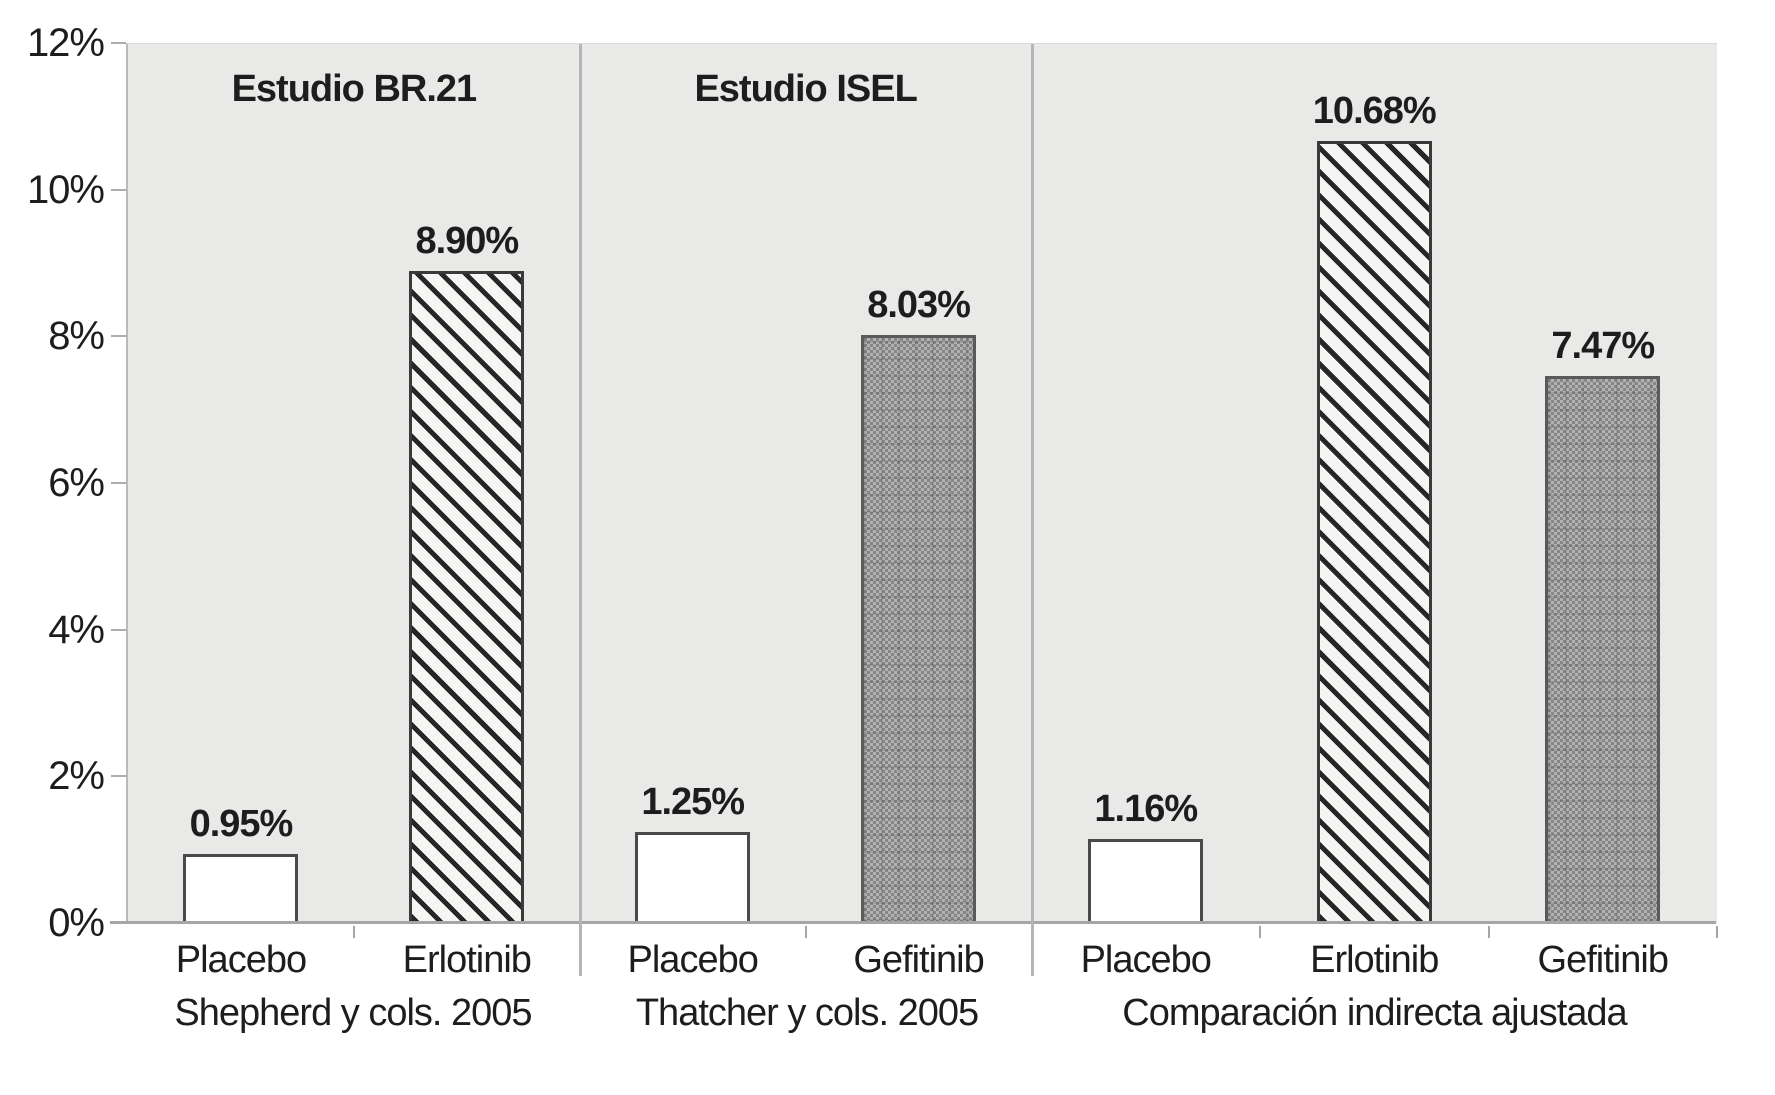 This screenshot has width=1775, height=1095. Describe the element at coordinates (241, 824) in the screenshot. I see `bar-value-label: 0.95%` at that location.